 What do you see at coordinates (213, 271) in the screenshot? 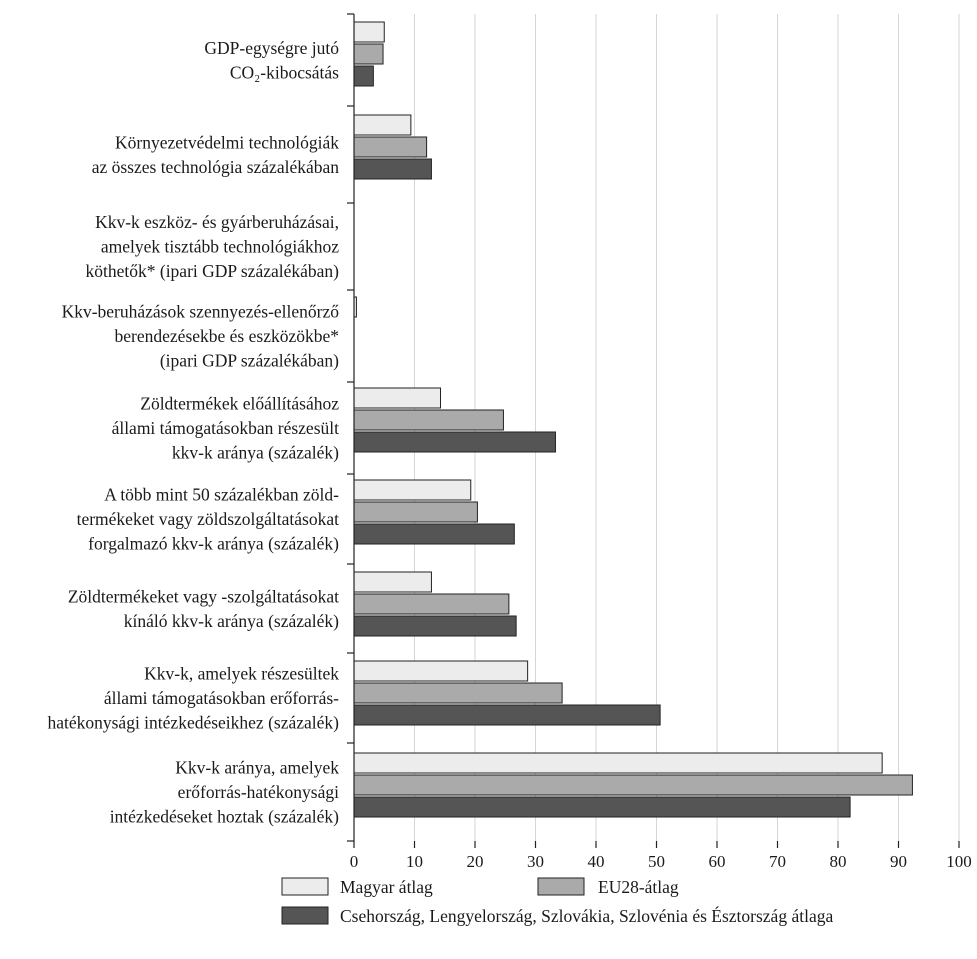
I see `category-label-3: köthetők* (ipari GDP százalékában)` at bounding box center [213, 271].